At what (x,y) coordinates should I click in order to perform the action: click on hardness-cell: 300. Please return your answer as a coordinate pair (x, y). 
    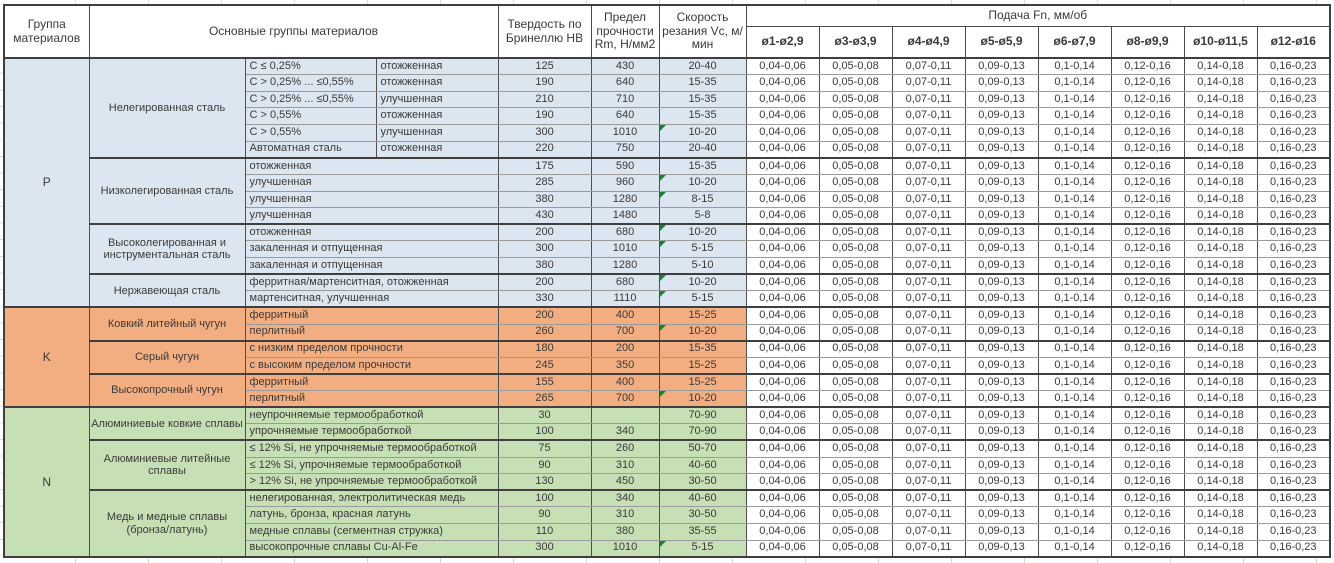
    Looking at the image, I should click on (544, 133).